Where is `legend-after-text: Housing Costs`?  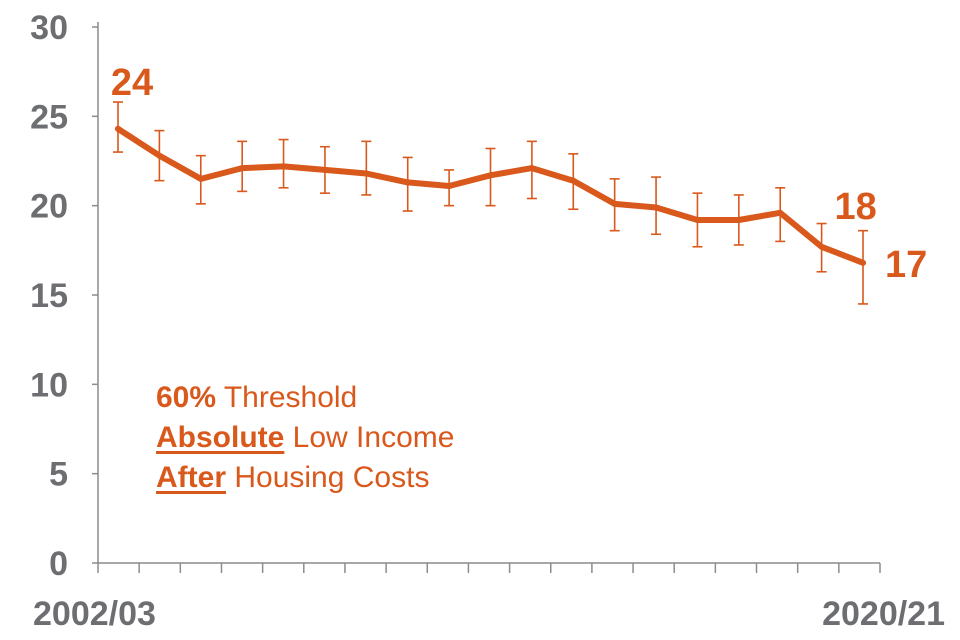 legend-after-text: Housing Costs is located at coordinates (328, 477).